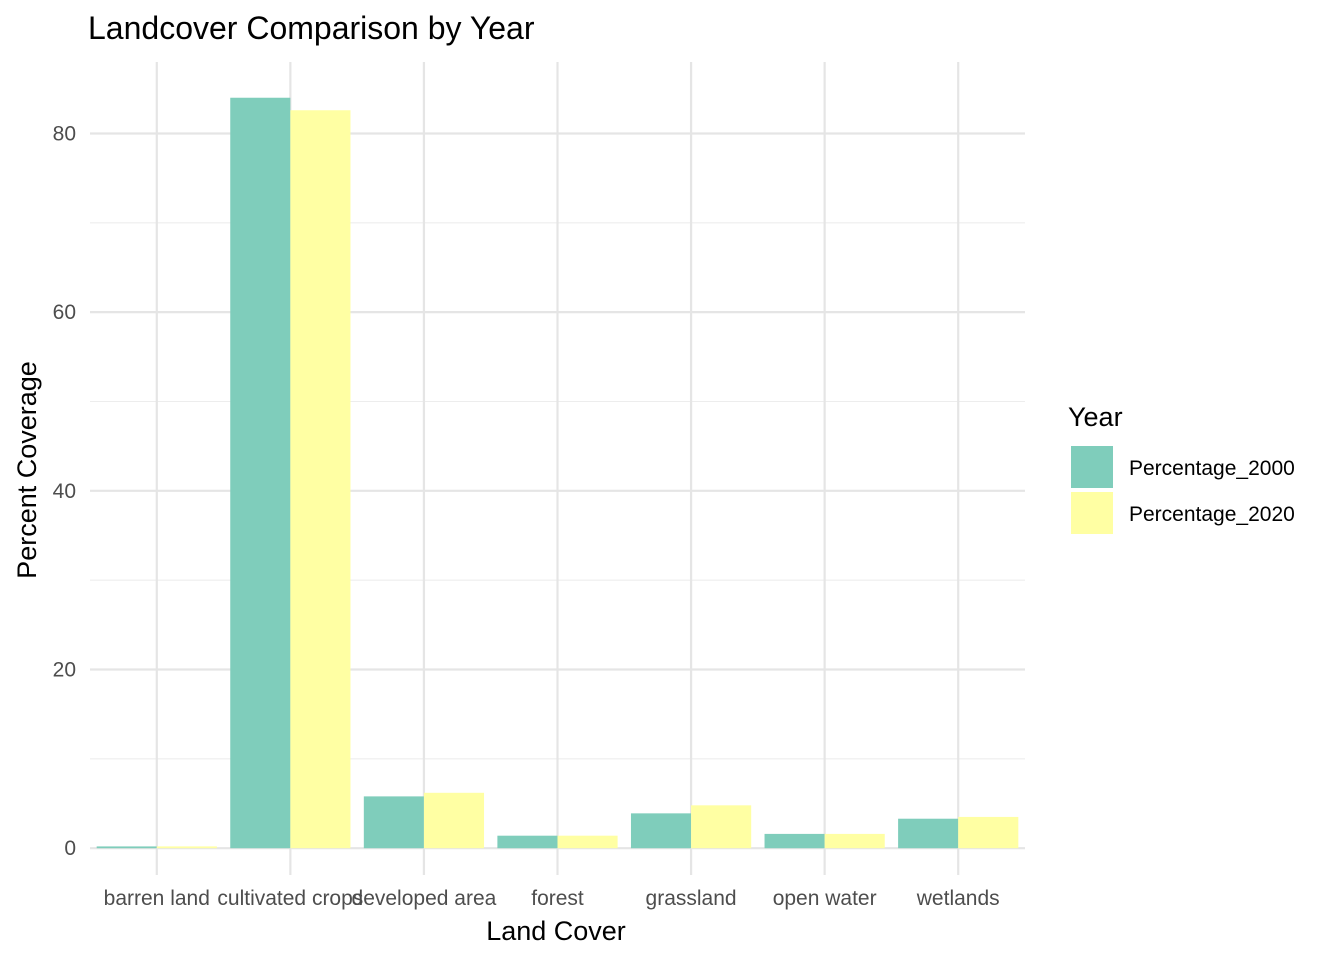 This screenshot has height=960, width=1344. I want to click on legend-swatch-percentage_2020, so click(1092, 513).